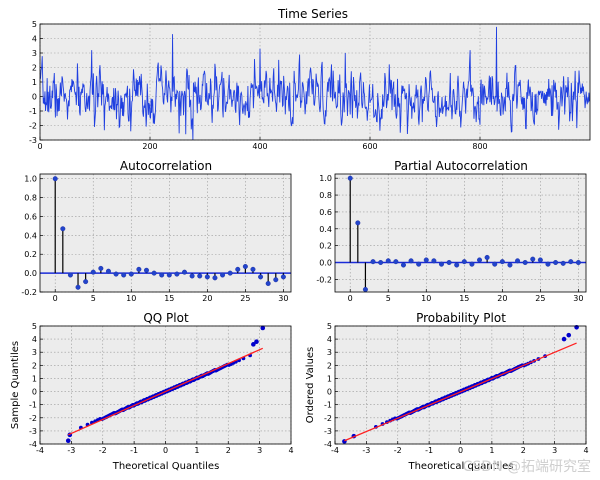 This screenshot has width=600, height=480. What do you see at coordinates (461, 318) in the screenshot?
I see `prob-title: Probability Plot` at bounding box center [461, 318].